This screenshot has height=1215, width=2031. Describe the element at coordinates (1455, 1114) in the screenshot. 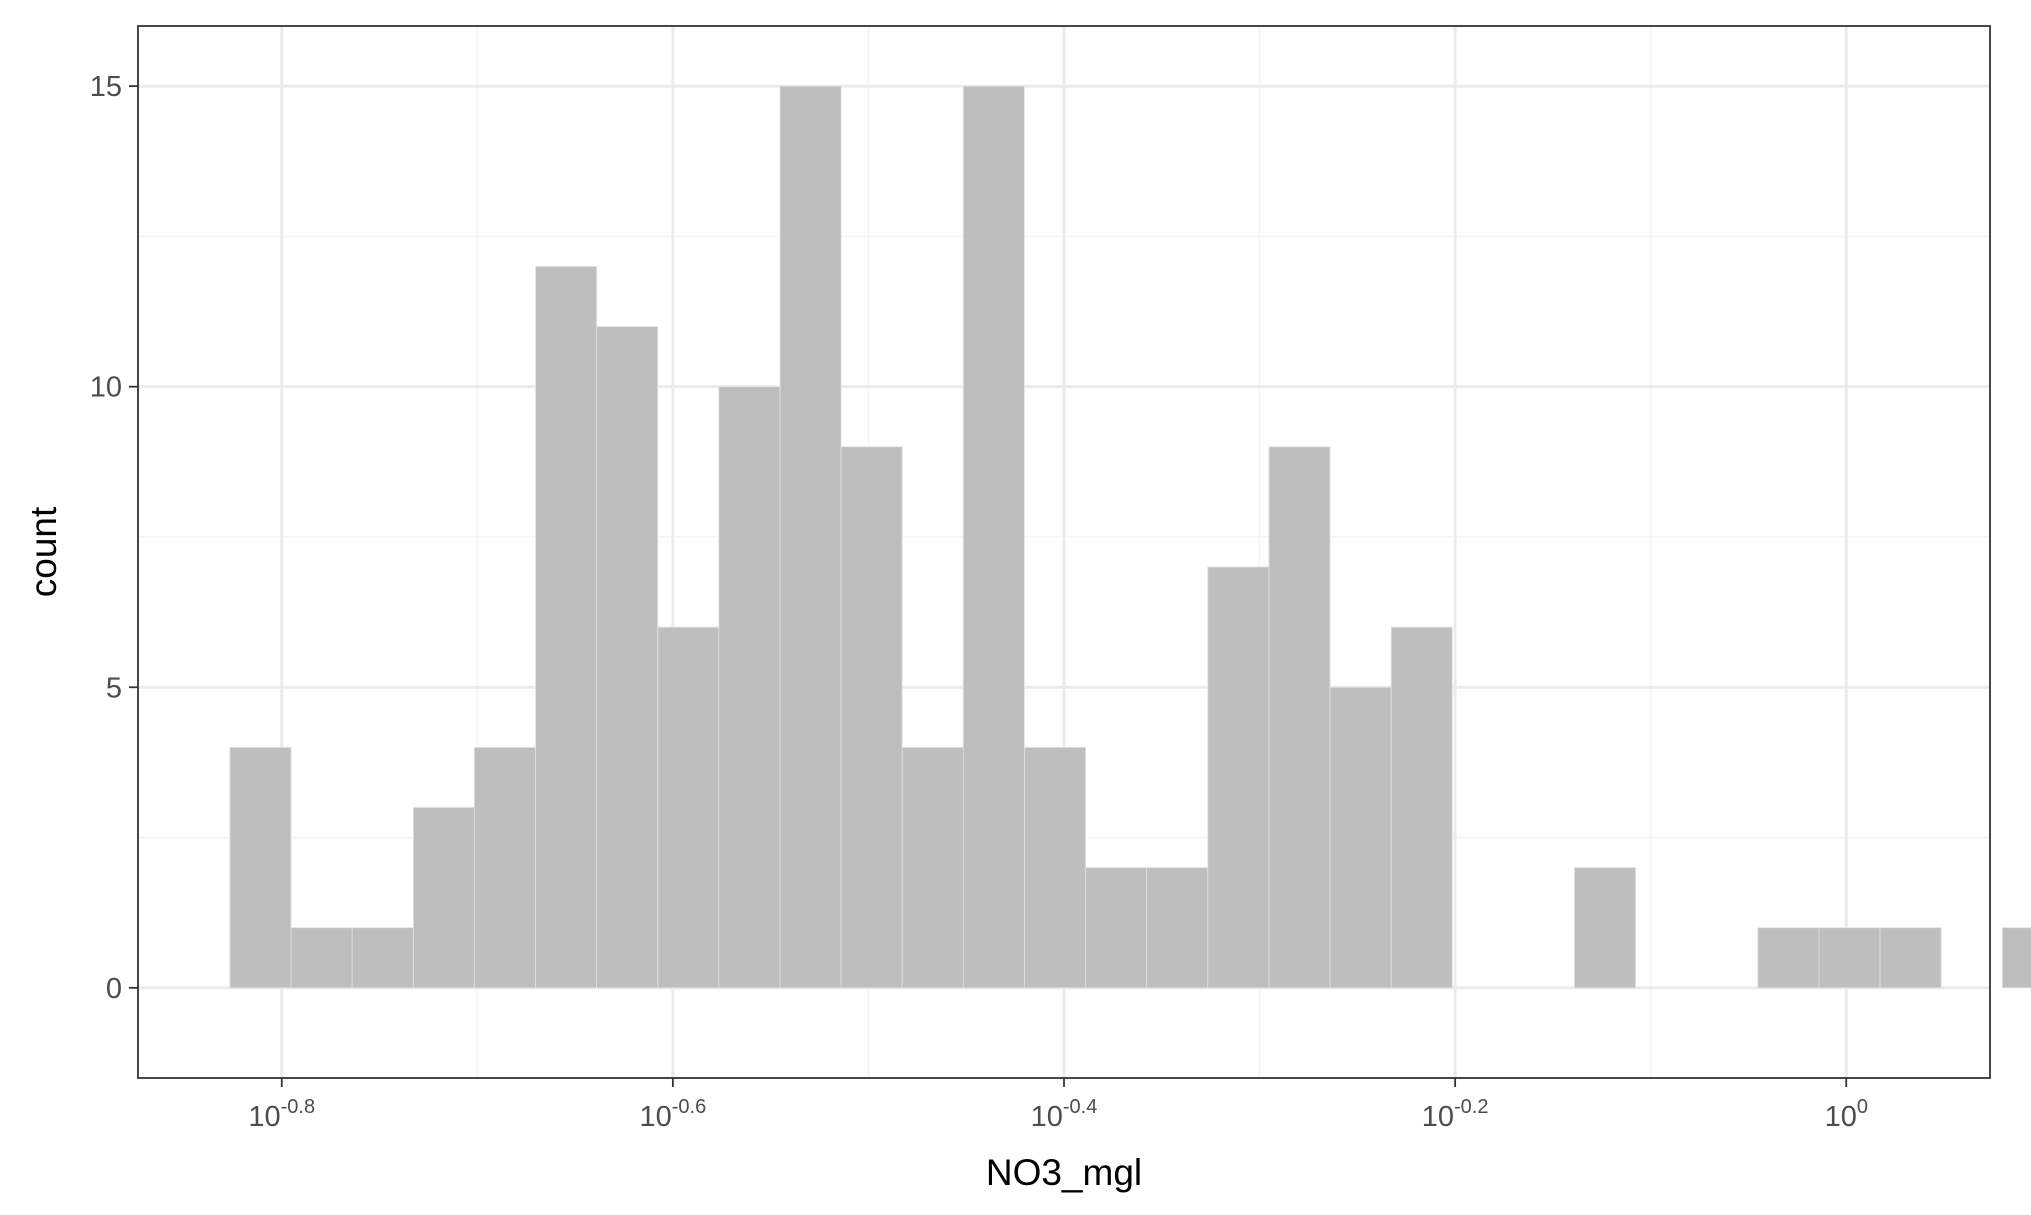

I see `x-tick-label: 10-0.2` at that location.